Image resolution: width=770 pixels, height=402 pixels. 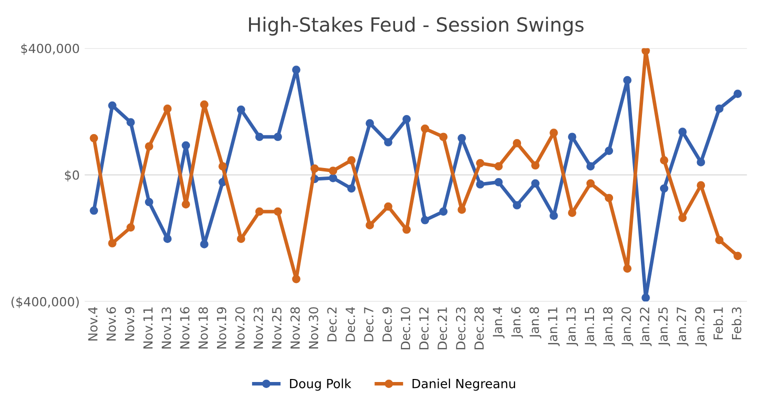 I want to click on x-tick-label: Nov.4, so click(x=93, y=323).